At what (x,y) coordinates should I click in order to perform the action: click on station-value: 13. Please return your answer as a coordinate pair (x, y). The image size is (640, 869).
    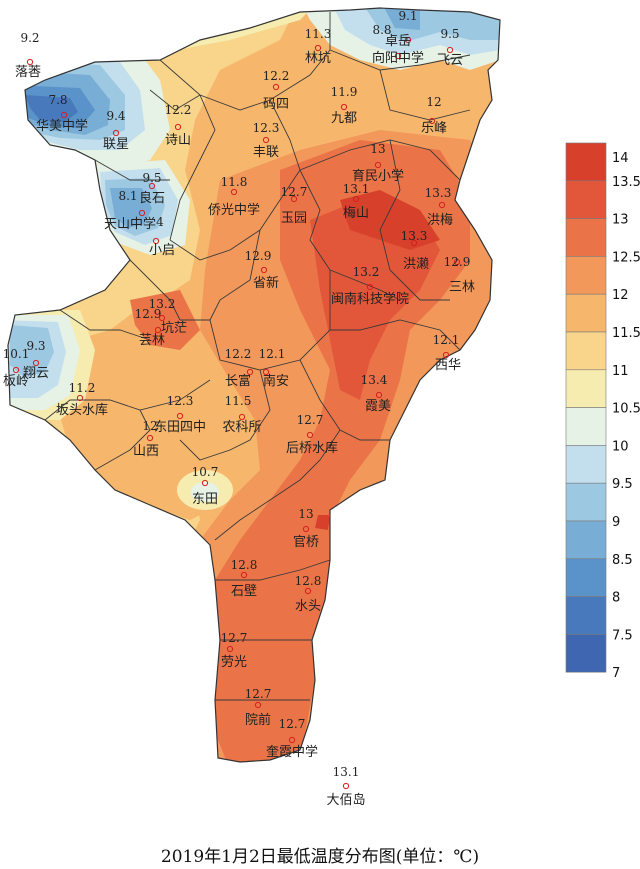
    Looking at the image, I should click on (305, 514).